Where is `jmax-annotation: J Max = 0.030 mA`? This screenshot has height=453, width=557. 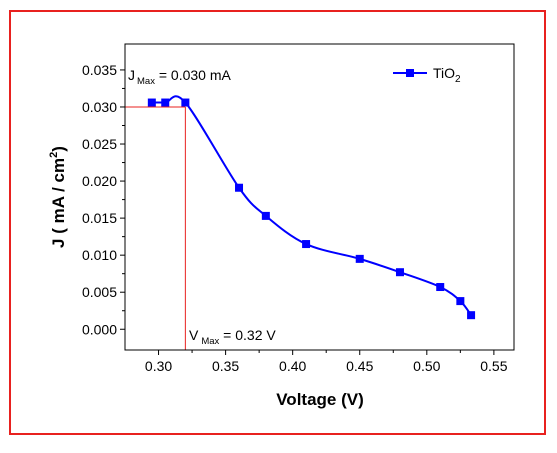 jmax-annotation: J Max = 0.030 mA is located at coordinates (179, 77).